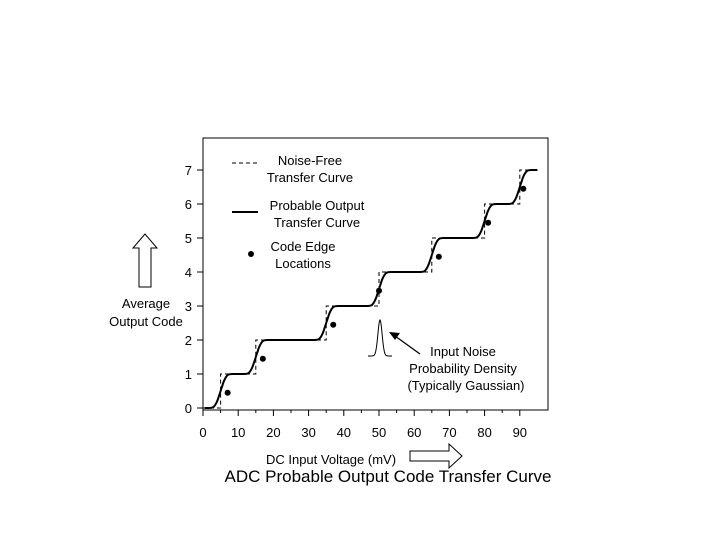 This screenshot has height=545, width=720. I want to click on x-tick-label: 70, so click(449, 432).